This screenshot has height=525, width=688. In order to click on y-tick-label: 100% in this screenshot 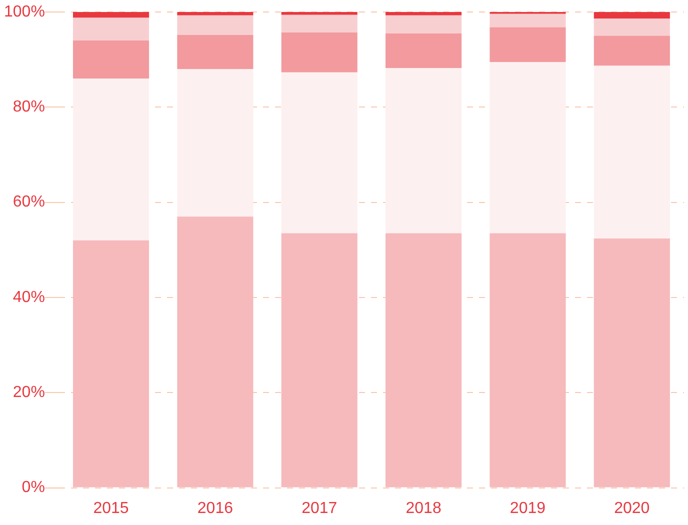, I will do `click(24, 11)`.